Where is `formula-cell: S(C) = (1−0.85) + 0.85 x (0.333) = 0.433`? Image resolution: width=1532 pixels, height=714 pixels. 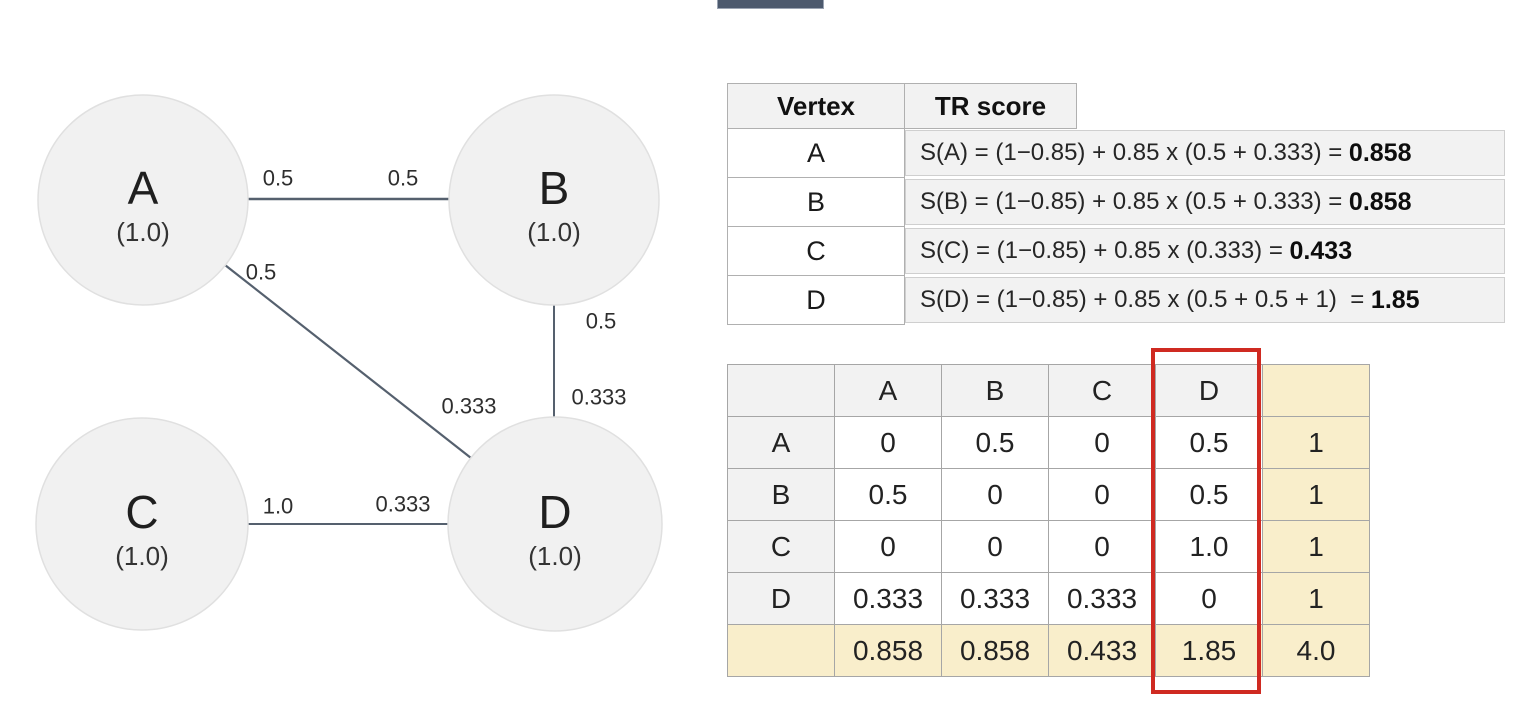 formula-cell: S(C) = (1−0.85) + 0.85 x (0.333) = 0.433 is located at coordinates (1205, 251).